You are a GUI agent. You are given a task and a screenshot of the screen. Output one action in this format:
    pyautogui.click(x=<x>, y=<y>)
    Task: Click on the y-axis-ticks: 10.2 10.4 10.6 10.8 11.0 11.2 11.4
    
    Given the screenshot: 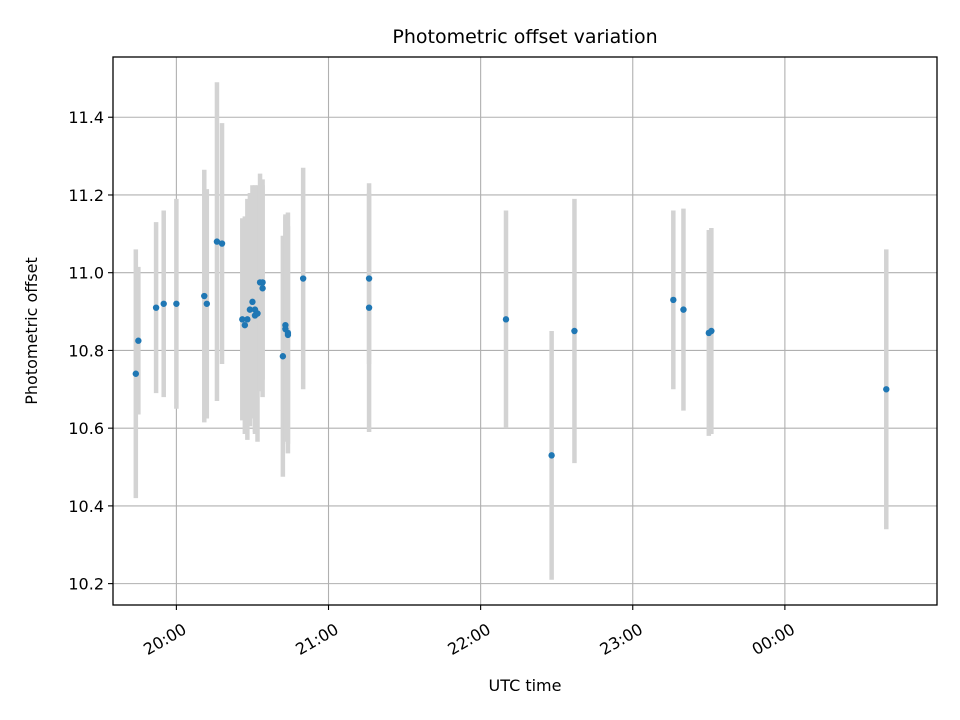 What is the action you would take?
    pyautogui.click(x=90, y=351)
    